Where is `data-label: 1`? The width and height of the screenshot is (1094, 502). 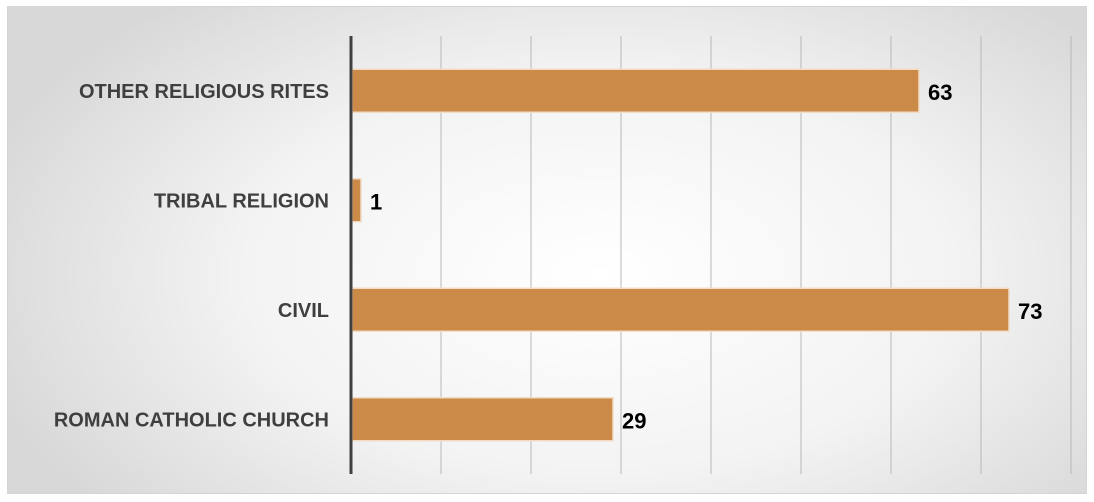
data-label: 1 is located at coordinates (376, 201).